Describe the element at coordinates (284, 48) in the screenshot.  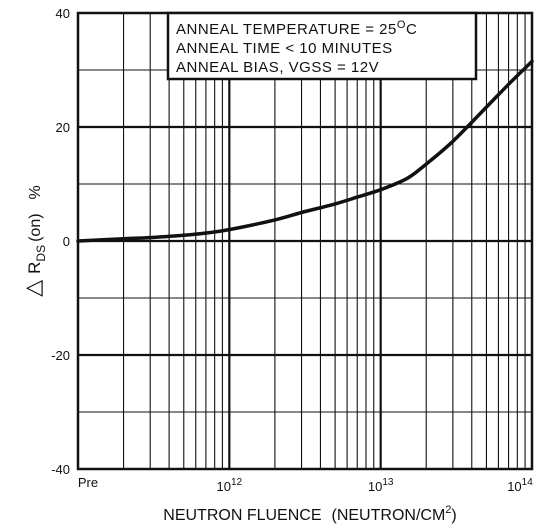
I see `annotation-line-2: ANNEAL TIME < 10 MINUTES` at that location.